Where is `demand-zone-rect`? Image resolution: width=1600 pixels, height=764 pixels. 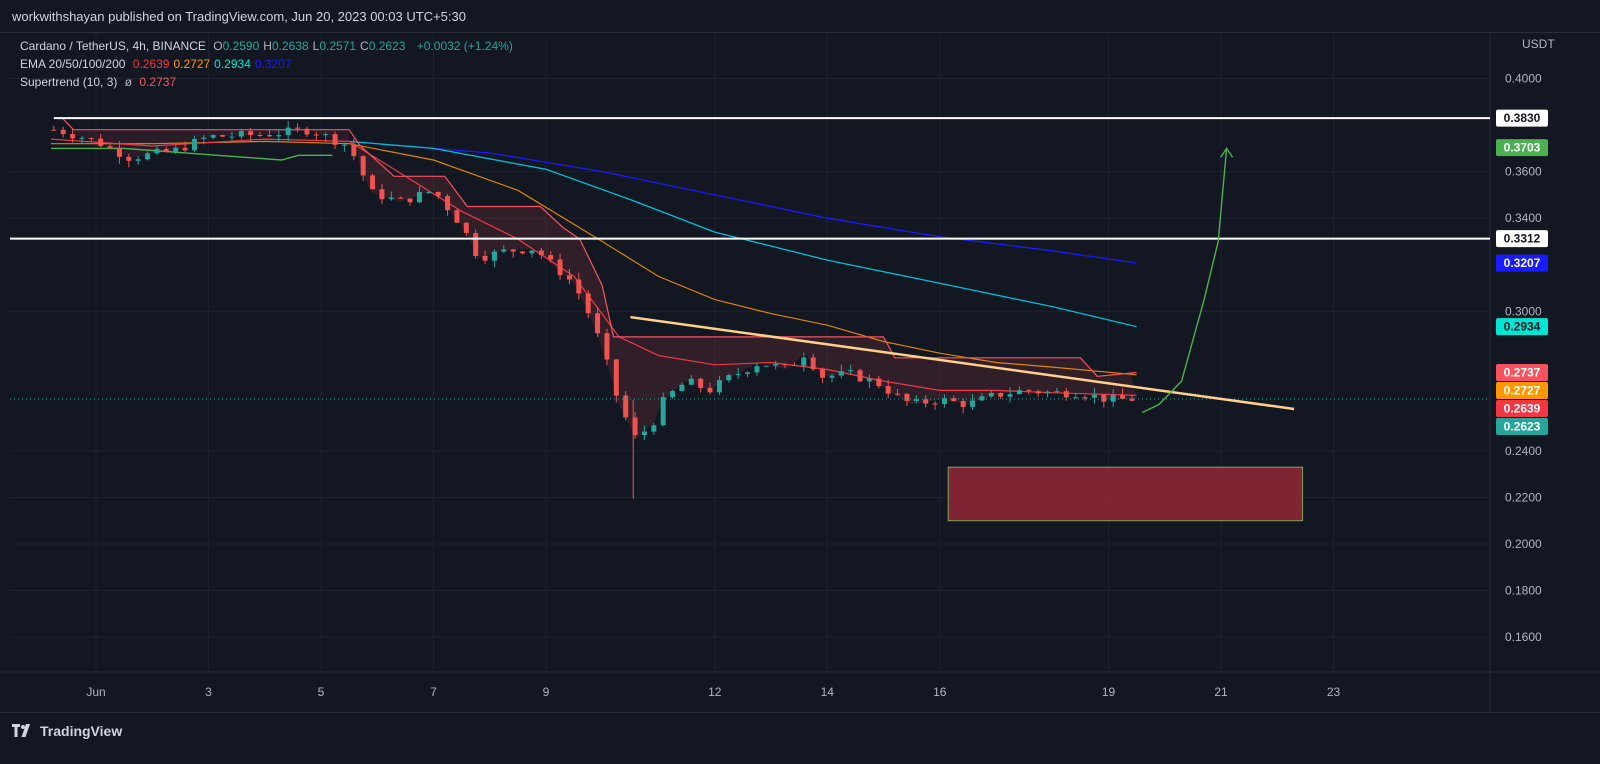
demand-zone-rect is located at coordinates (1125, 494).